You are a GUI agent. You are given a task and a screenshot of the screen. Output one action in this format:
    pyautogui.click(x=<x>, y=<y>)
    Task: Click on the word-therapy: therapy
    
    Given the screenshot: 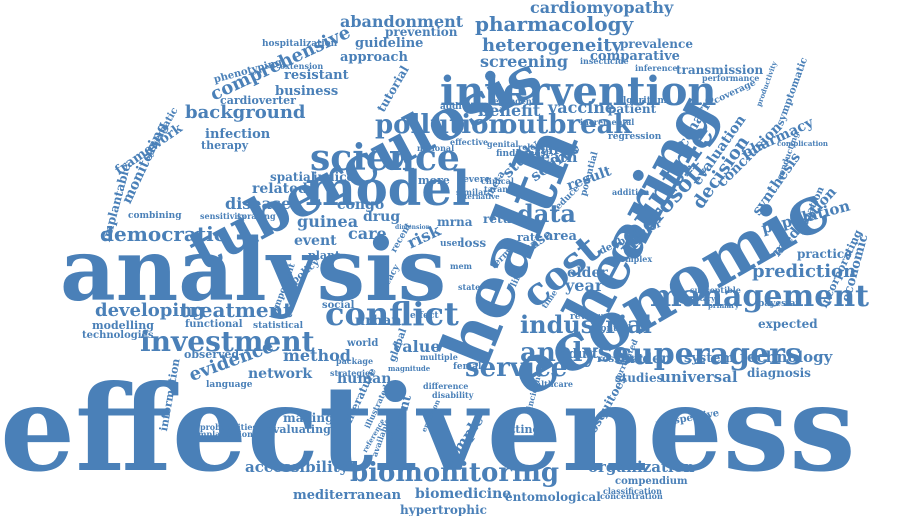 What is the action you would take?
    pyautogui.click(x=225, y=145)
    